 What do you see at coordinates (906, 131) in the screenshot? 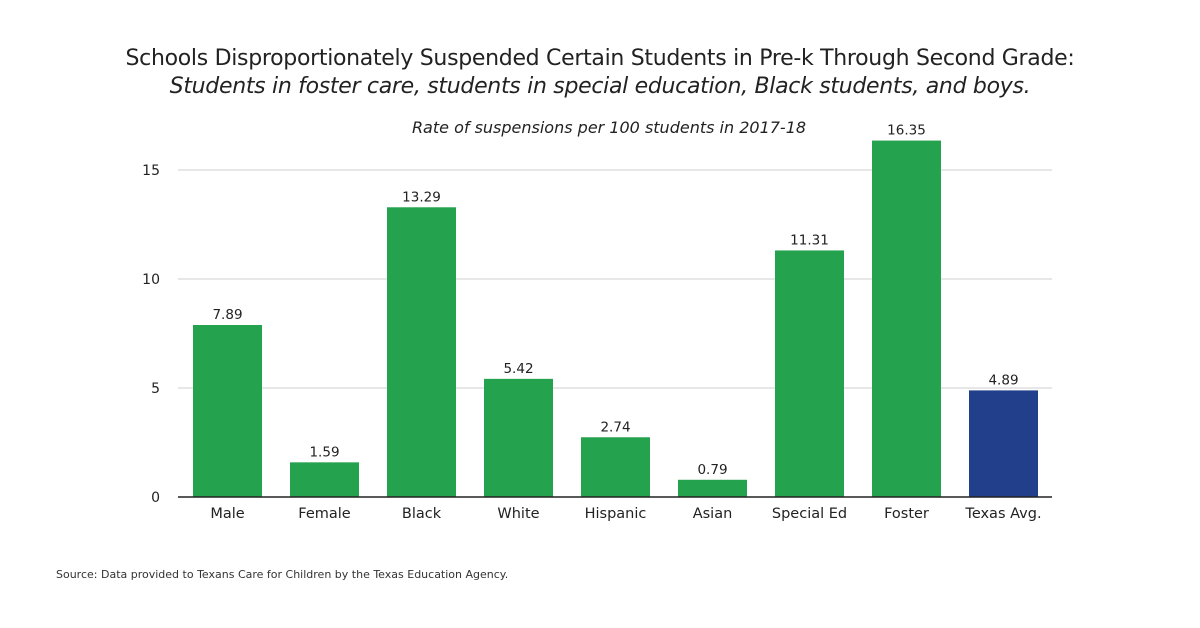
I see `data-label: 16.35` at bounding box center [906, 131].